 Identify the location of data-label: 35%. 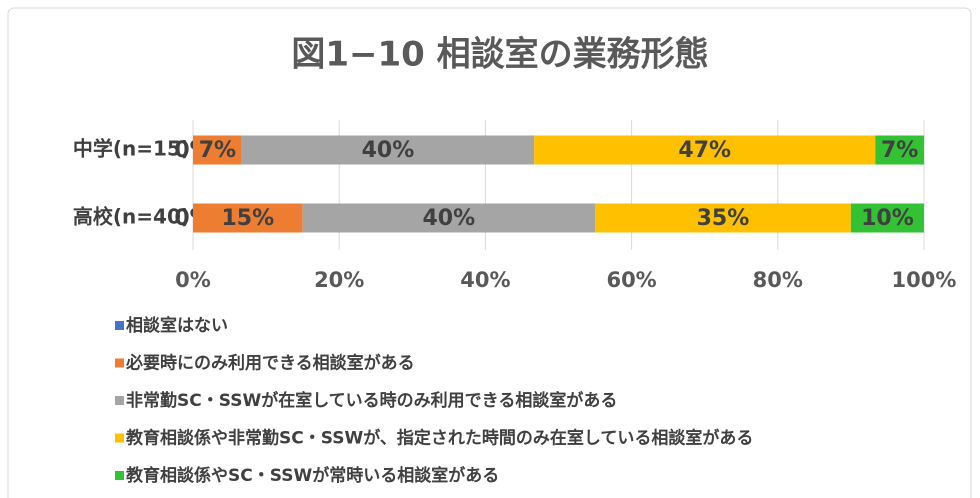
(723, 218).